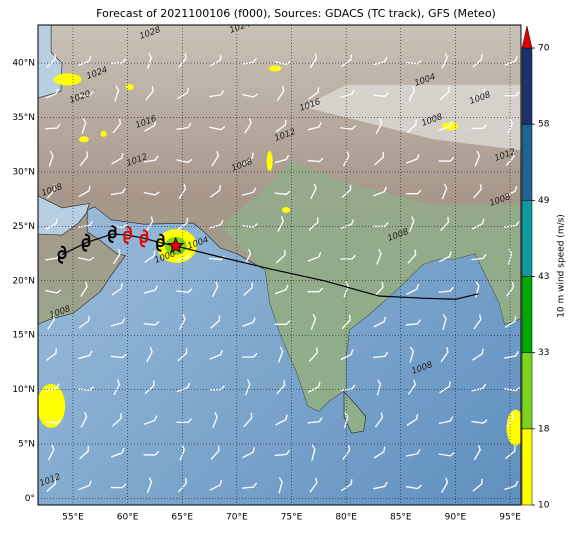  I want to click on lat-tick-label: 15°N, so click(23, 336).